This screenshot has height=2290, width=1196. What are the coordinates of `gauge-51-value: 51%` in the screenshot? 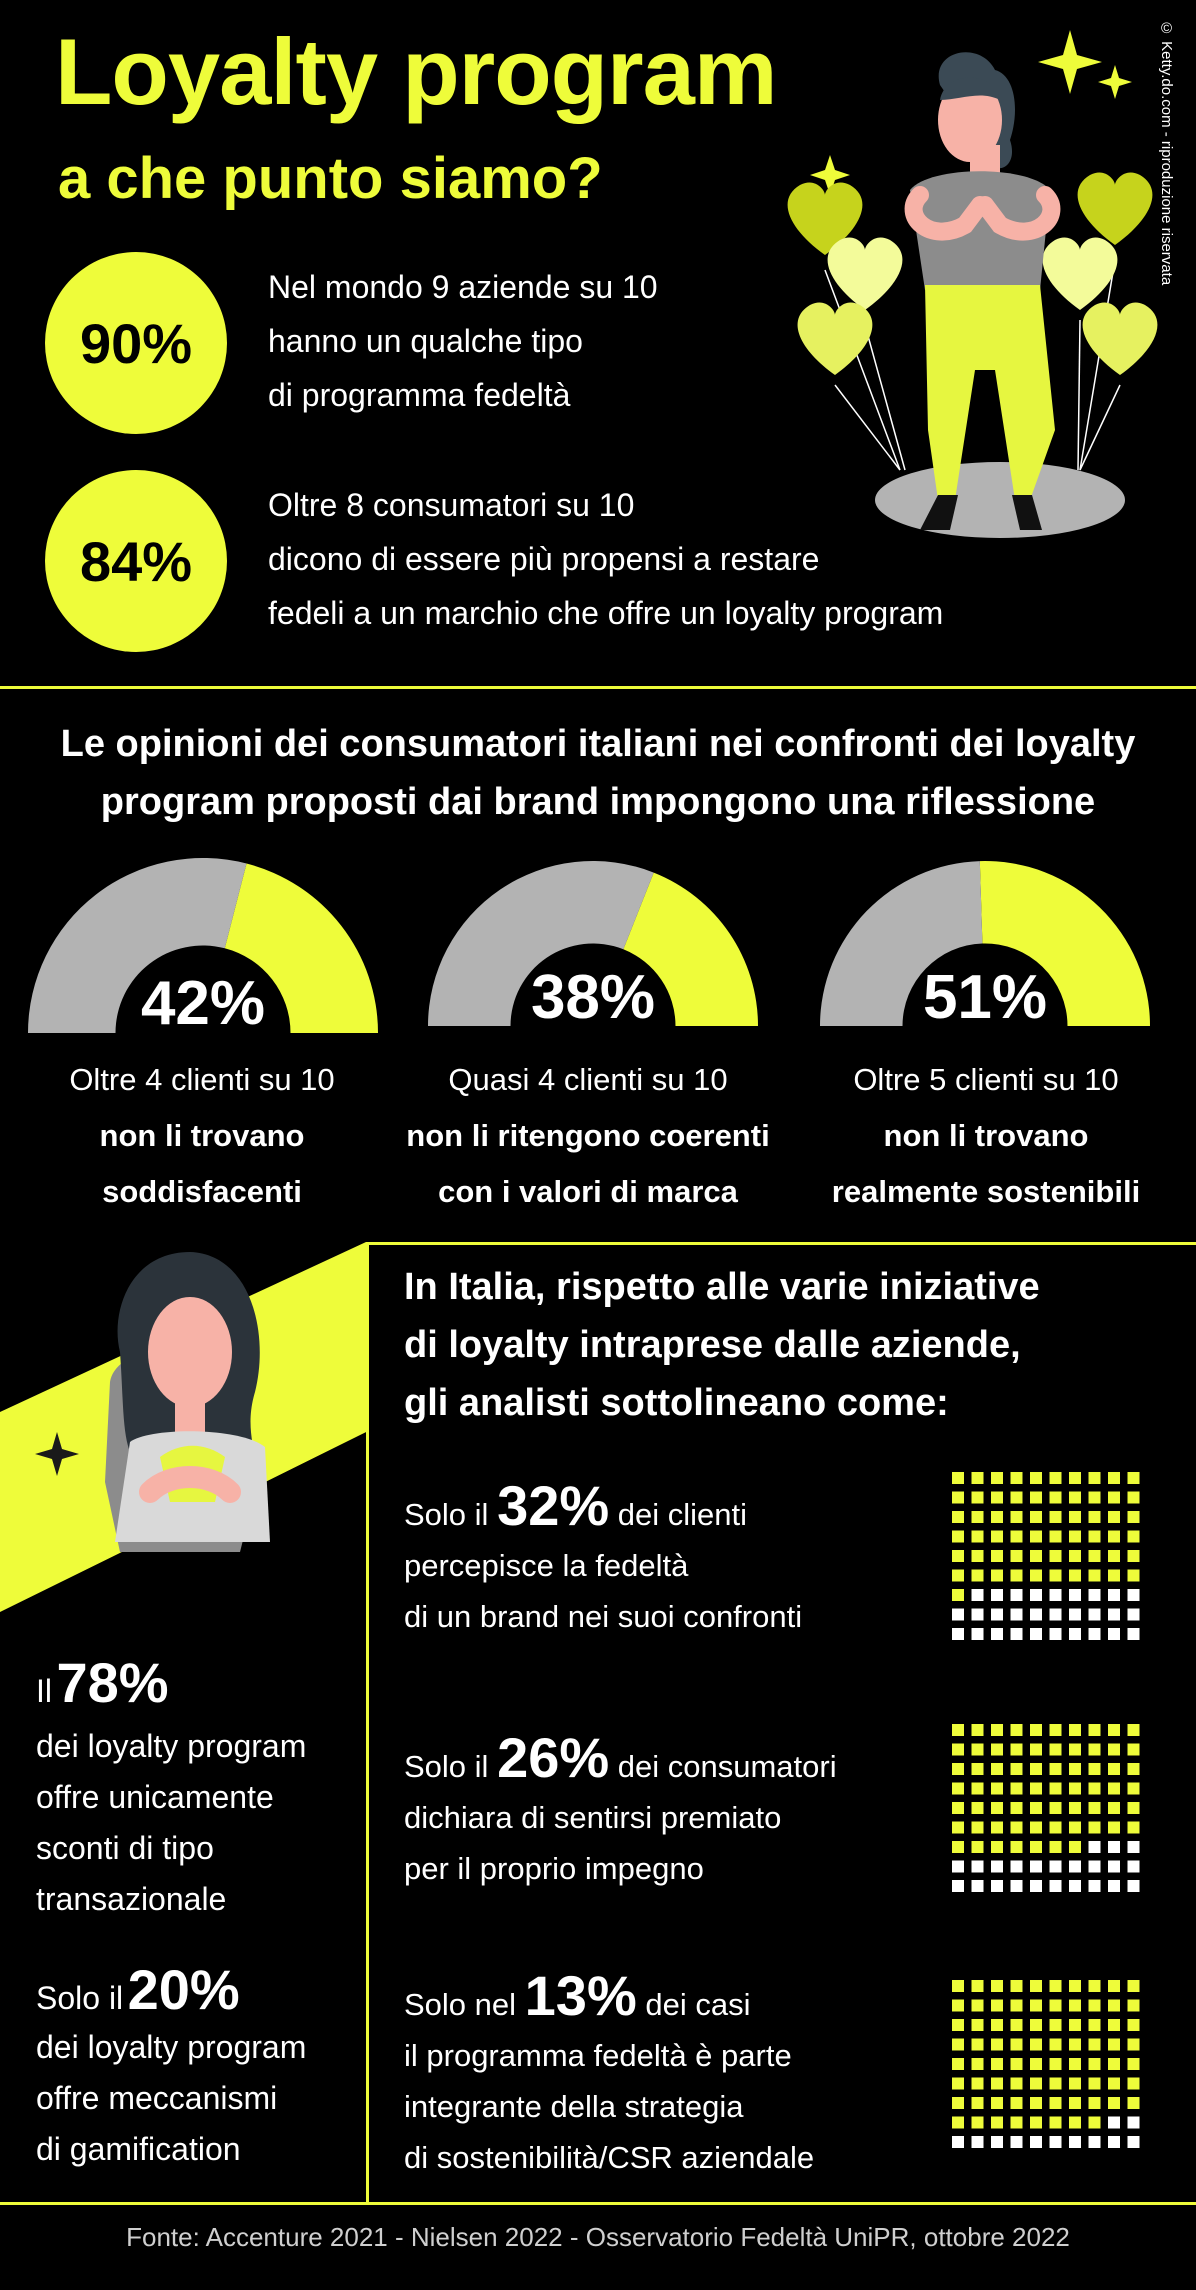 It's located at (985, 997).